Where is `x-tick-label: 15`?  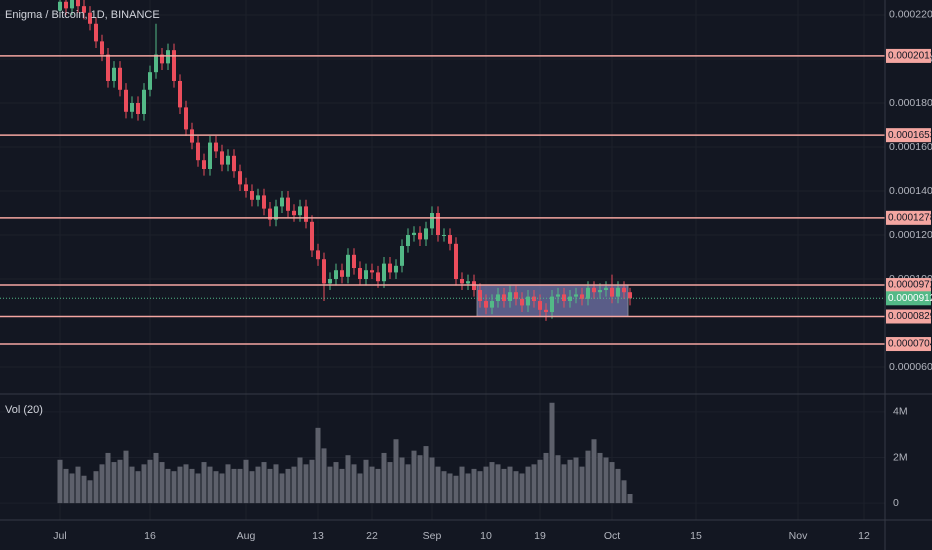 x-tick-label: 15 is located at coordinates (696, 536).